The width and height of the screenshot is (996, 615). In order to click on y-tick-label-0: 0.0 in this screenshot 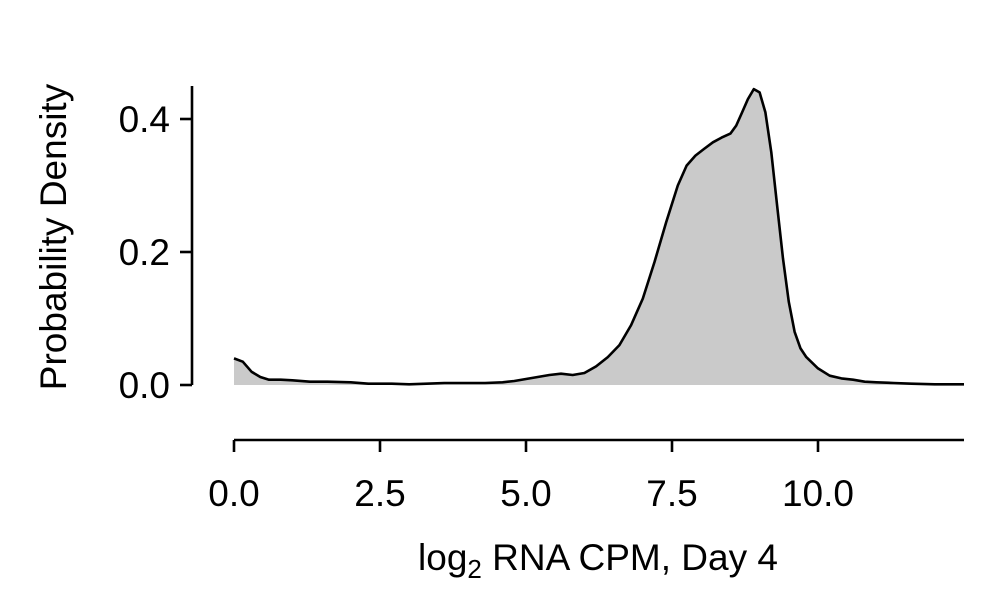, I will do `click(144, 385)`.